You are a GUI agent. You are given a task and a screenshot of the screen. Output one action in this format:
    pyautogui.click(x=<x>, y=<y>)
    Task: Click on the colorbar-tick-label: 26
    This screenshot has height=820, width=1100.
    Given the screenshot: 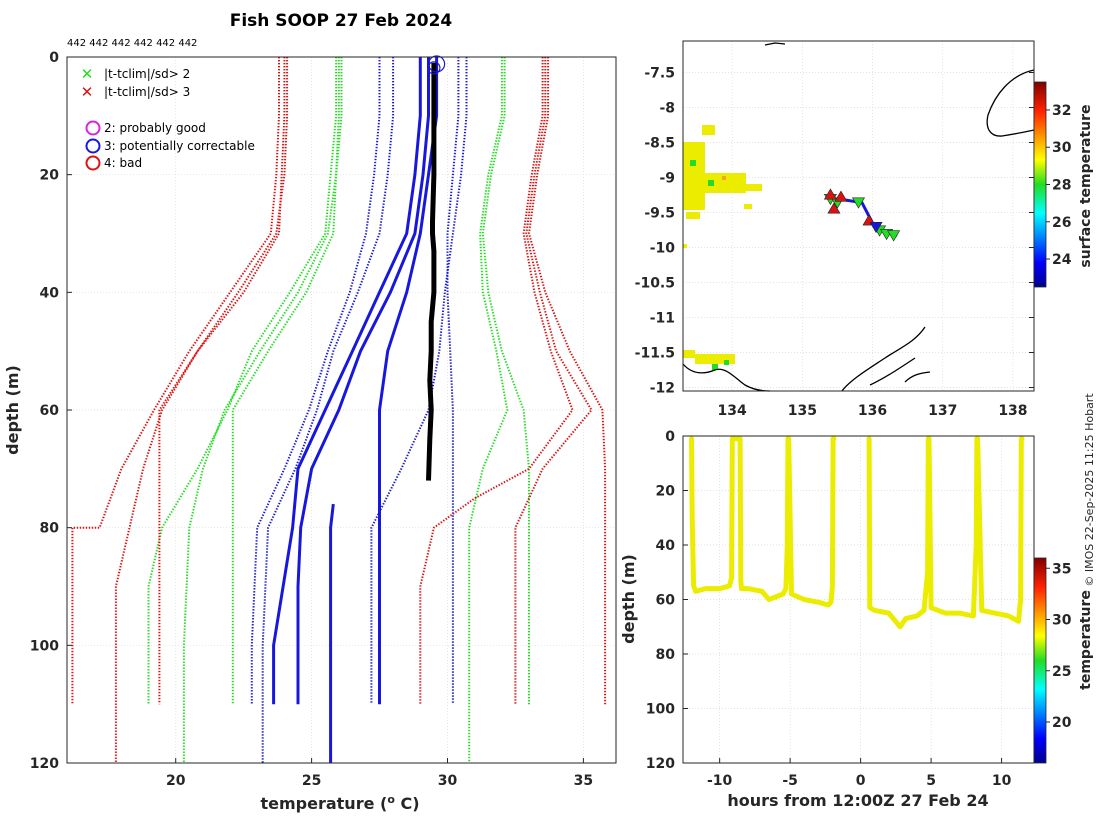 What is the action you would take?
    pyautogui.click(x=1061, y=223)
    